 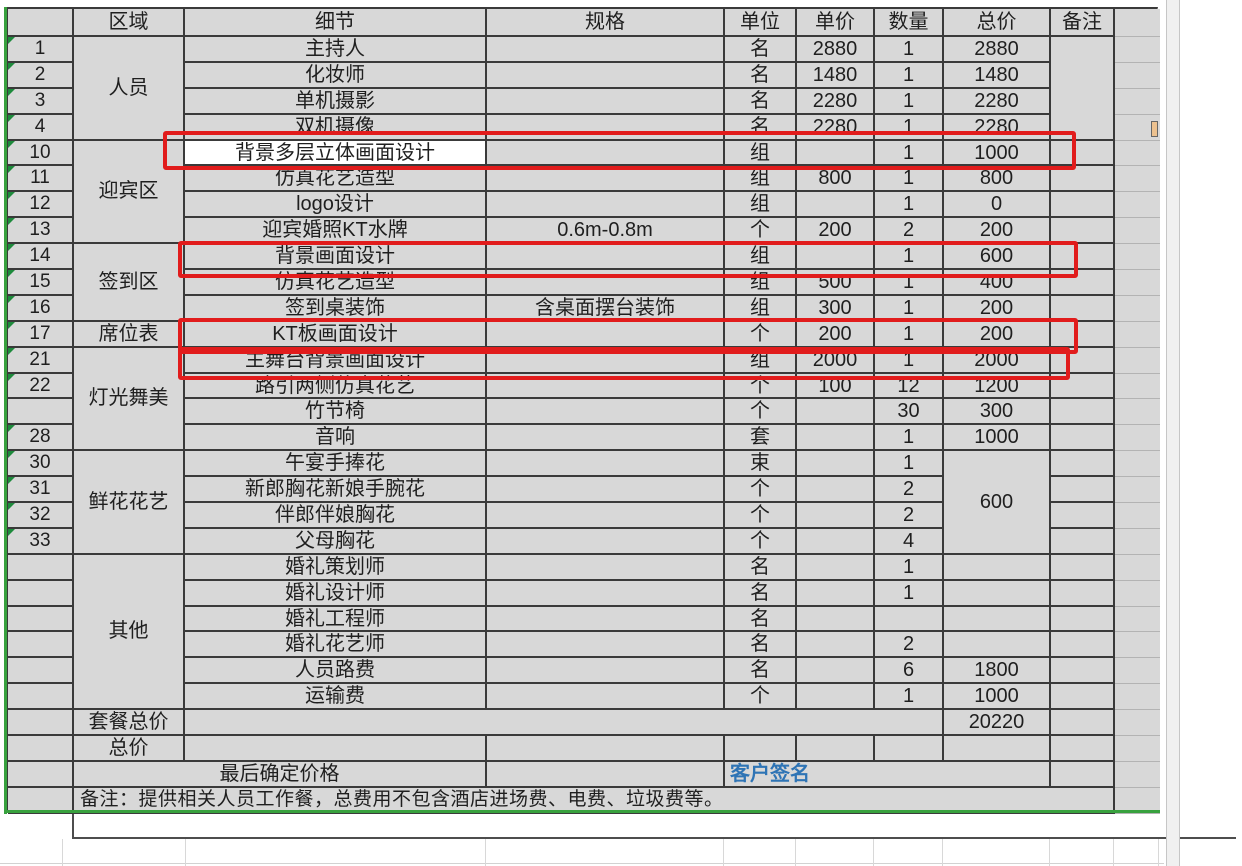 What do you see at coordinates (336, 567) in the screenshot?
I see `table-cell: 婚礼策划师` at bounding box center [336, 567].